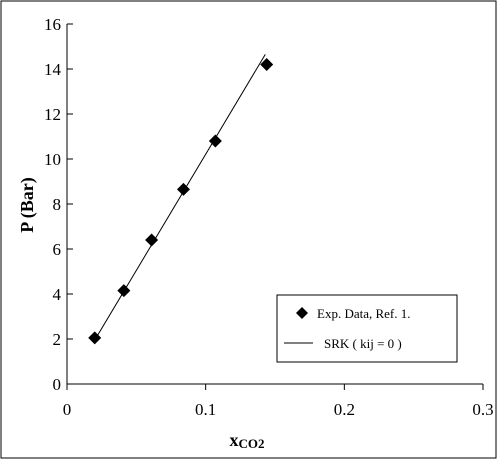  What do you see at coordinates (52, 24) in the screenshot?
I see `y-tick-label: 16` at bounding box center [52, 24].